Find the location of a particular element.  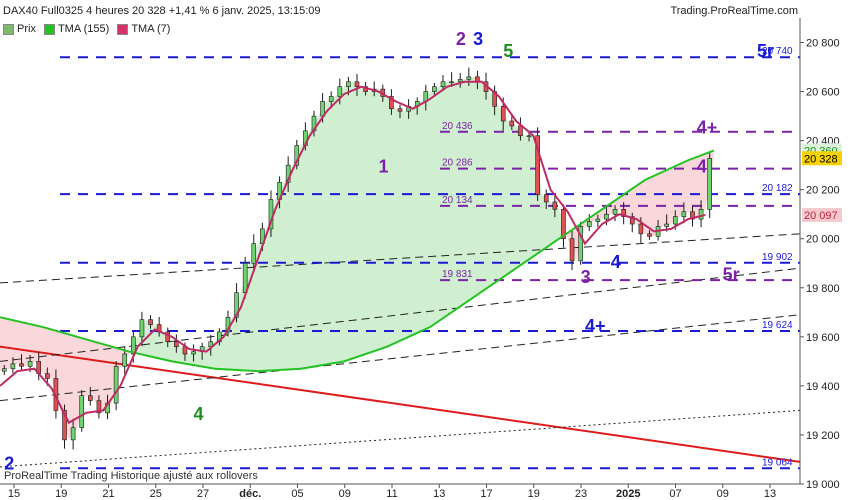

wave-label-3: 2 is located at coordinates (461, 39).